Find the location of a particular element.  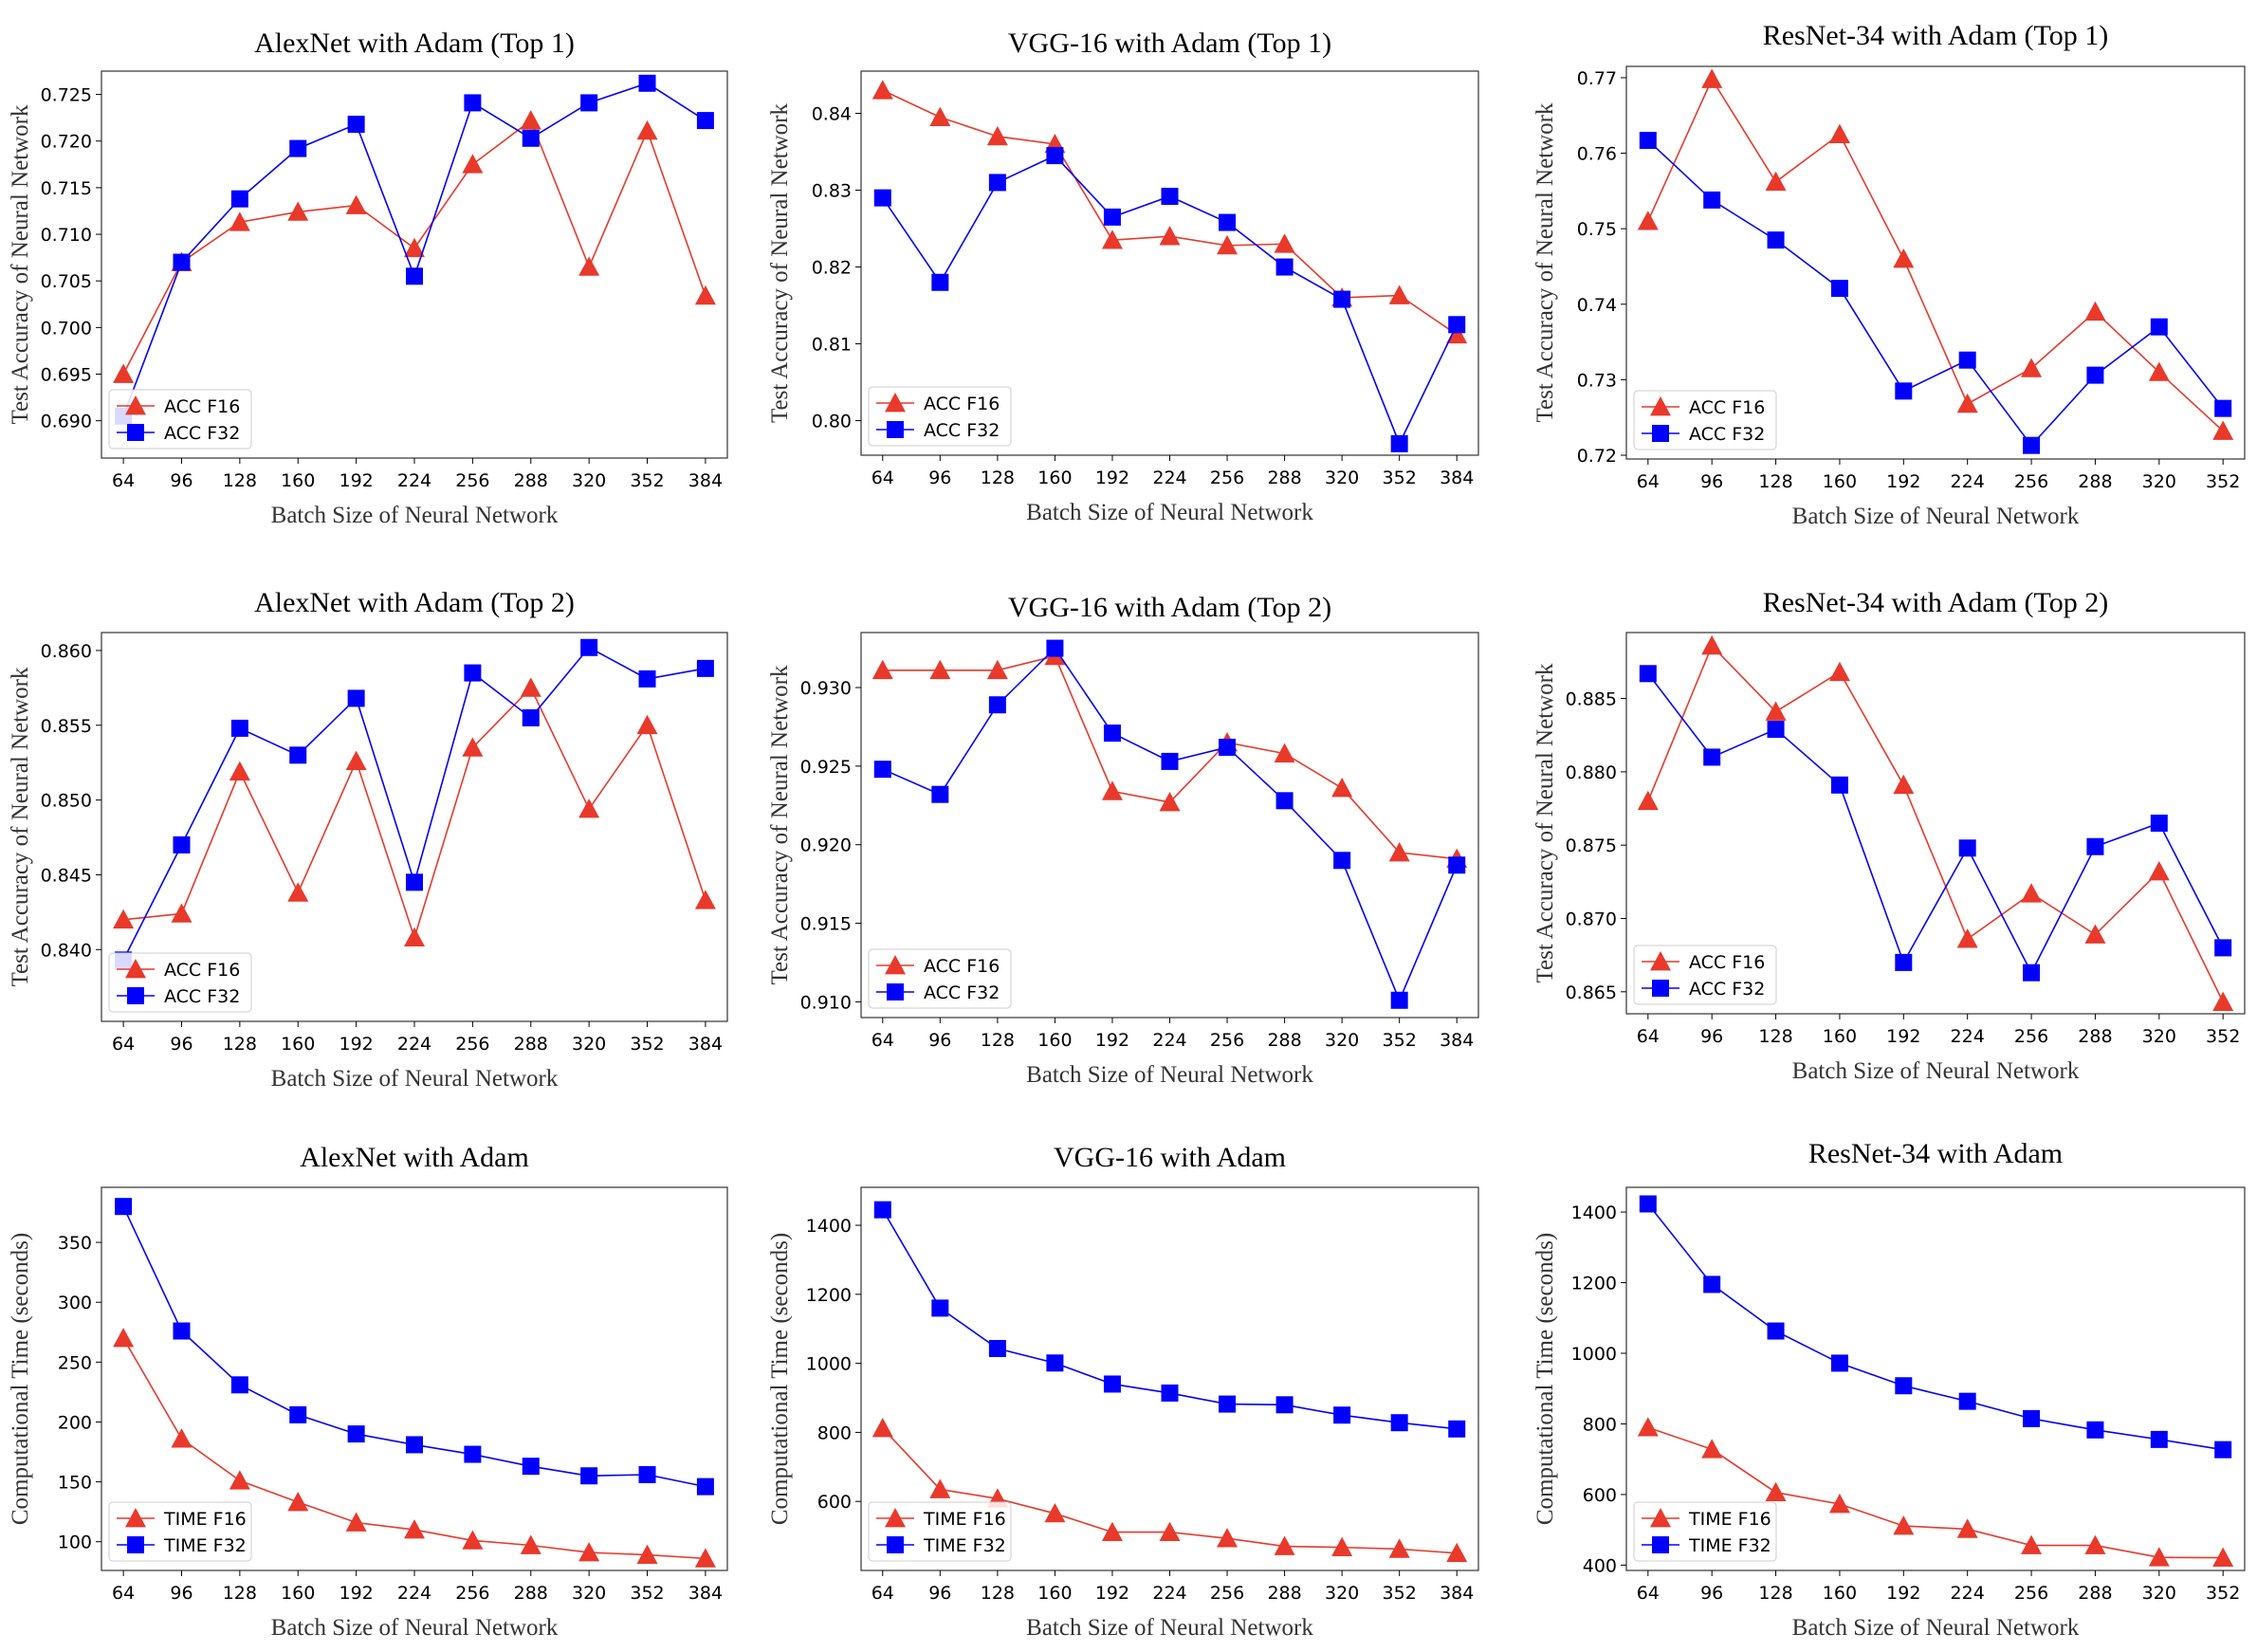

x-tick-label: 224 is located at coordinates (1169, 478).